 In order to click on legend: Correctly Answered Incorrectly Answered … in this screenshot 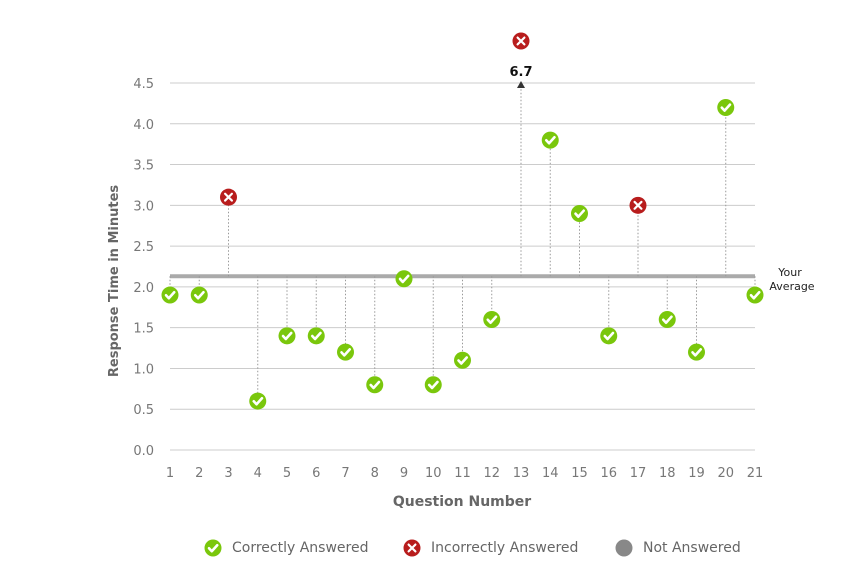, I will do `click(432, 548)`.